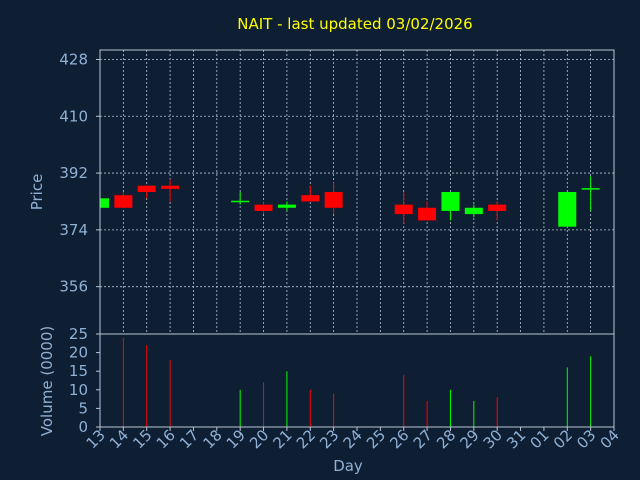 The height and width of the screenshot is (480, 640). I want to click on x-axis-label: Day, so click(348, 466).